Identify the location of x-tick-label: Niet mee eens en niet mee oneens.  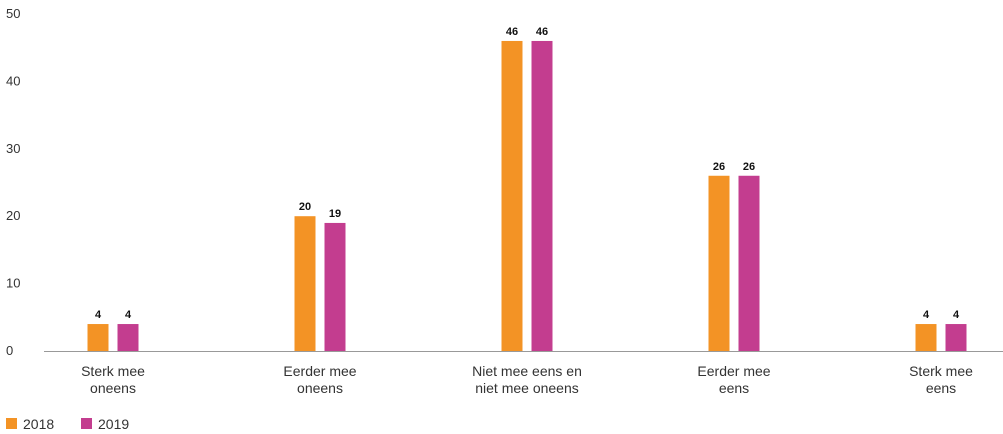
(527, 379).